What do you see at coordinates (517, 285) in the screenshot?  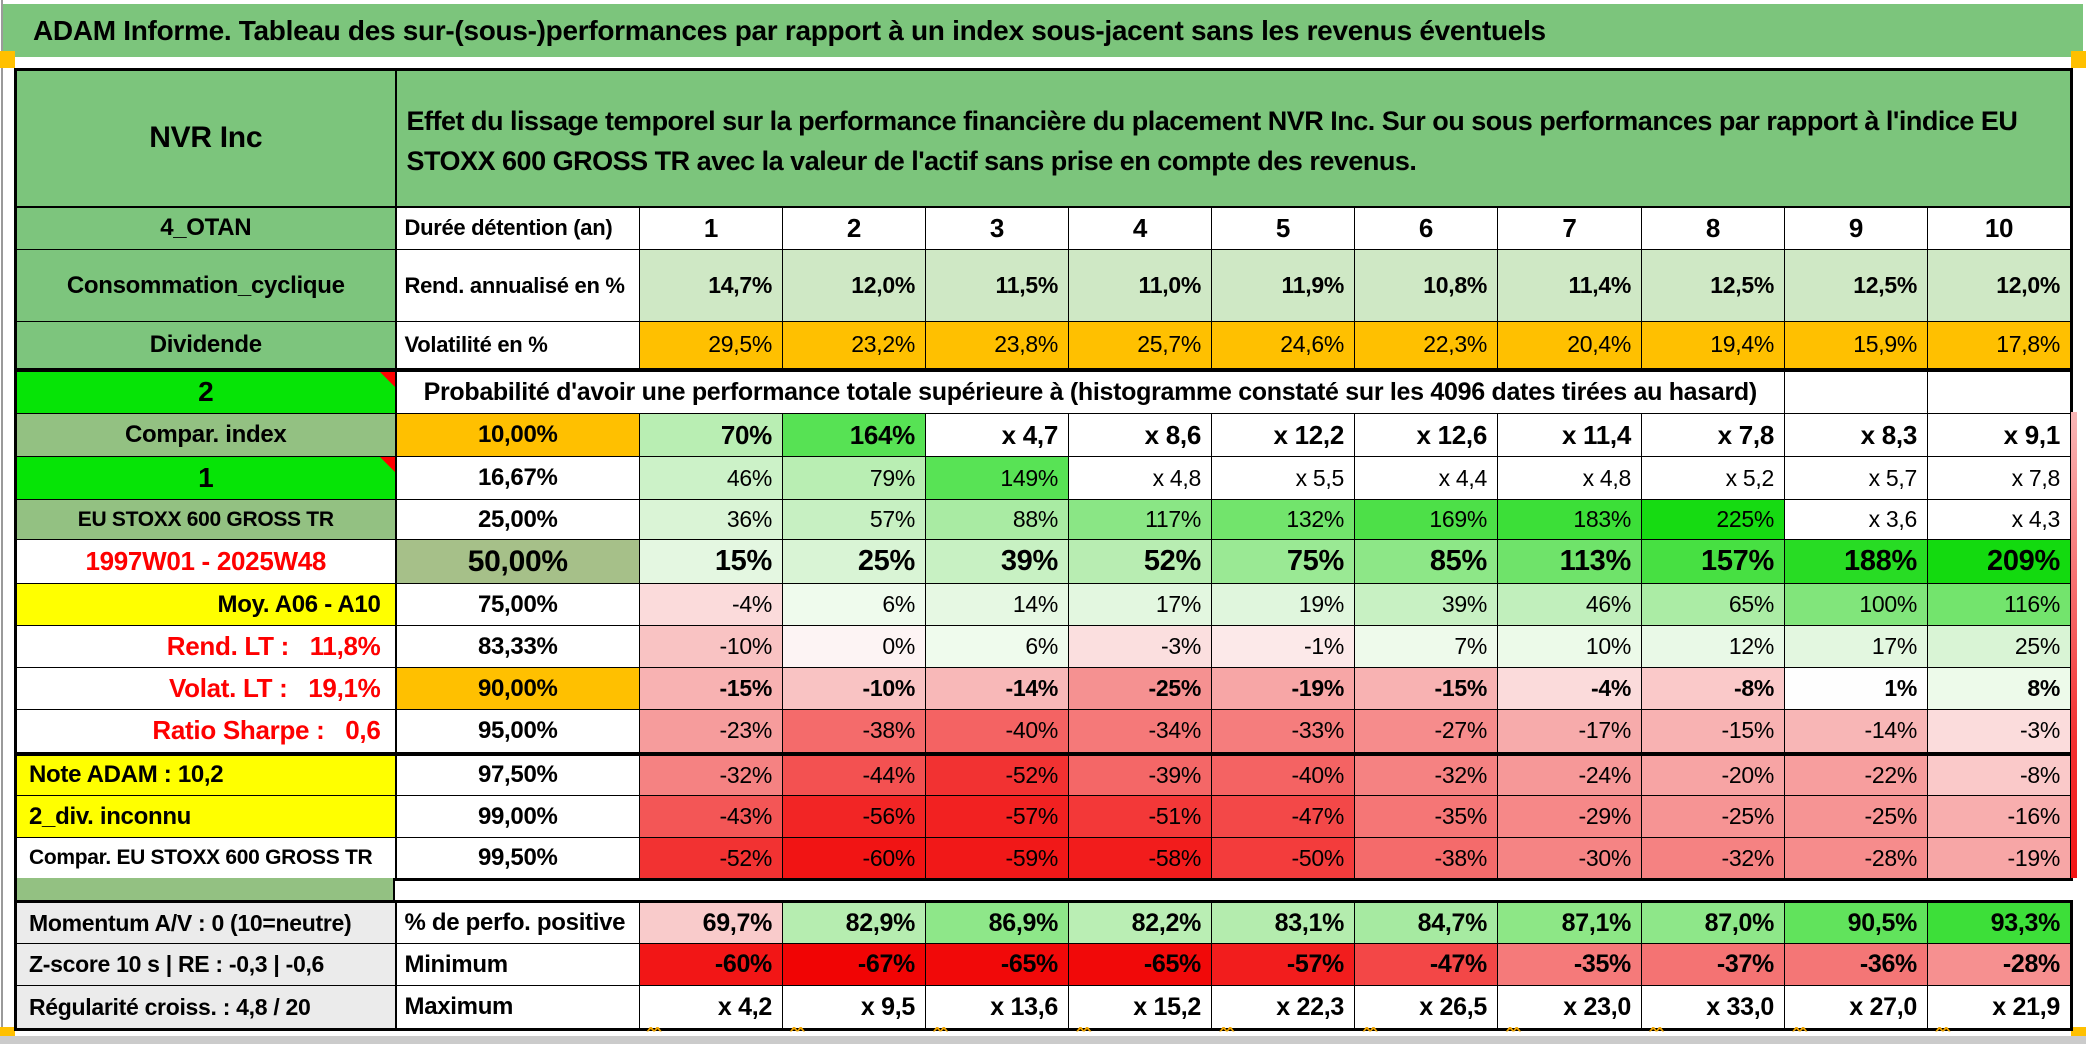 I see `row-header-cell: Rend. annualisé en %` at bounding box center [517, 285].